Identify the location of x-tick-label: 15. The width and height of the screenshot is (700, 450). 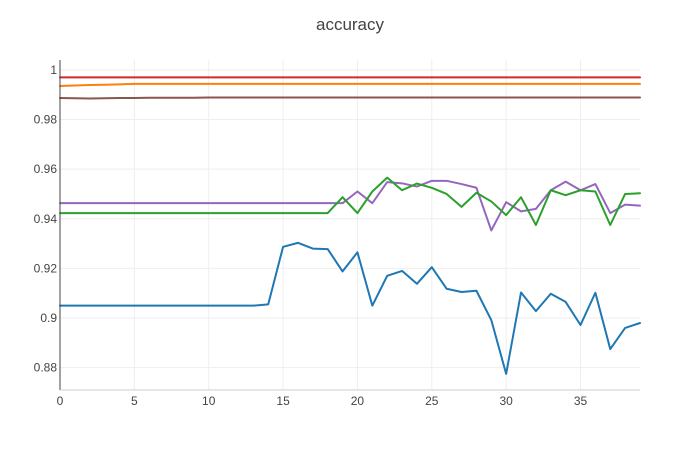
(283, 401).